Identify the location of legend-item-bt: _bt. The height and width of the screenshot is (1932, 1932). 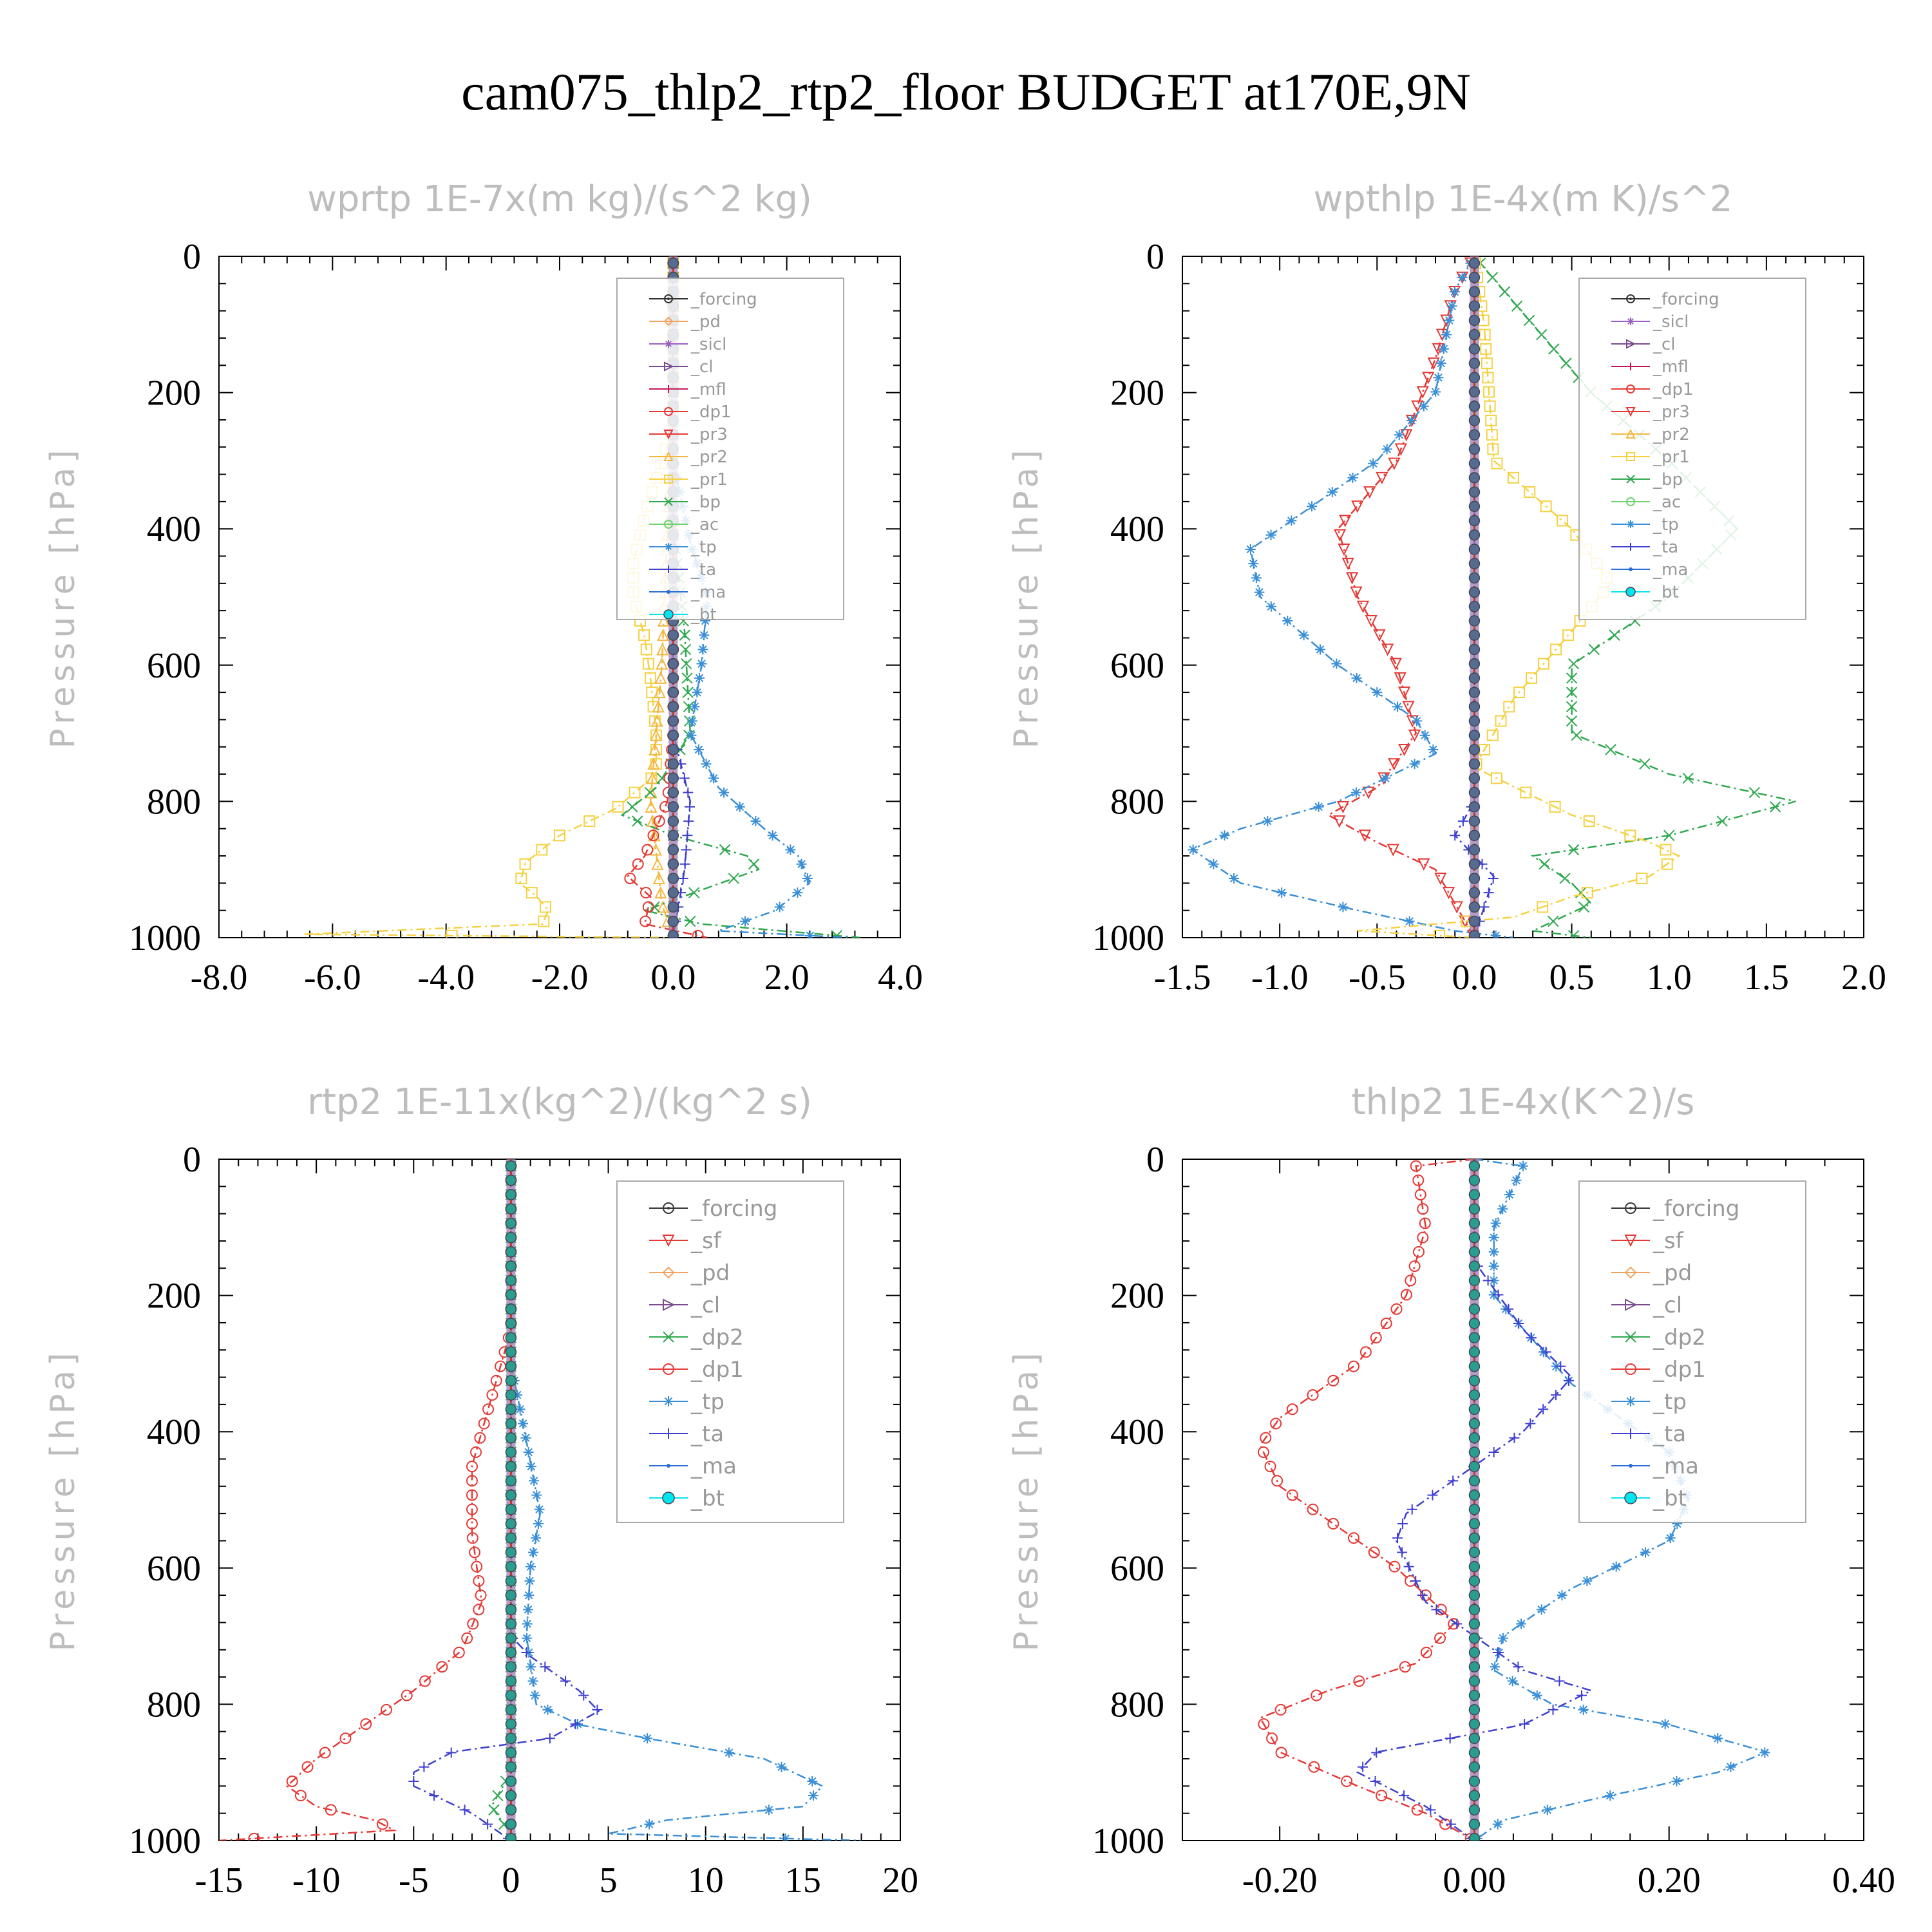
(1645, 592).